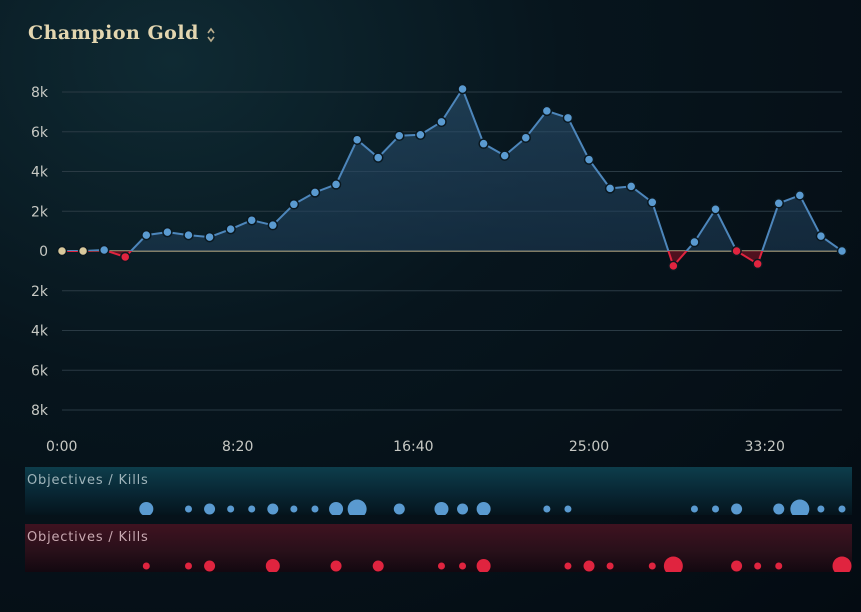  Describe the element at coordinates (413, 447) in the screenshot. I see `x-tick-label: 16:40` at that location.